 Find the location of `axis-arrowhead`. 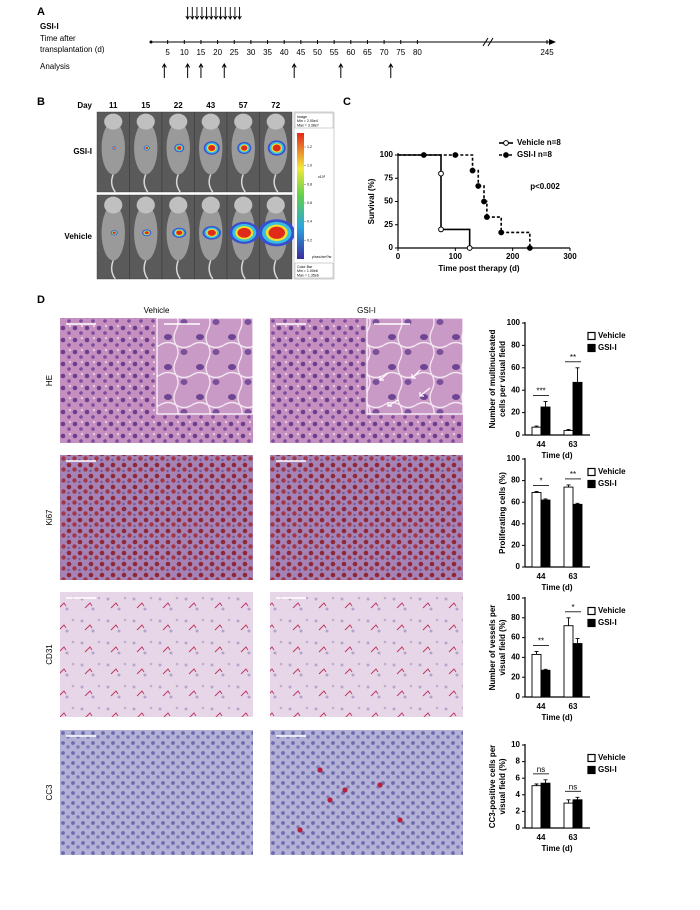

axis-arrowhead is located at coordinates (552, 42).